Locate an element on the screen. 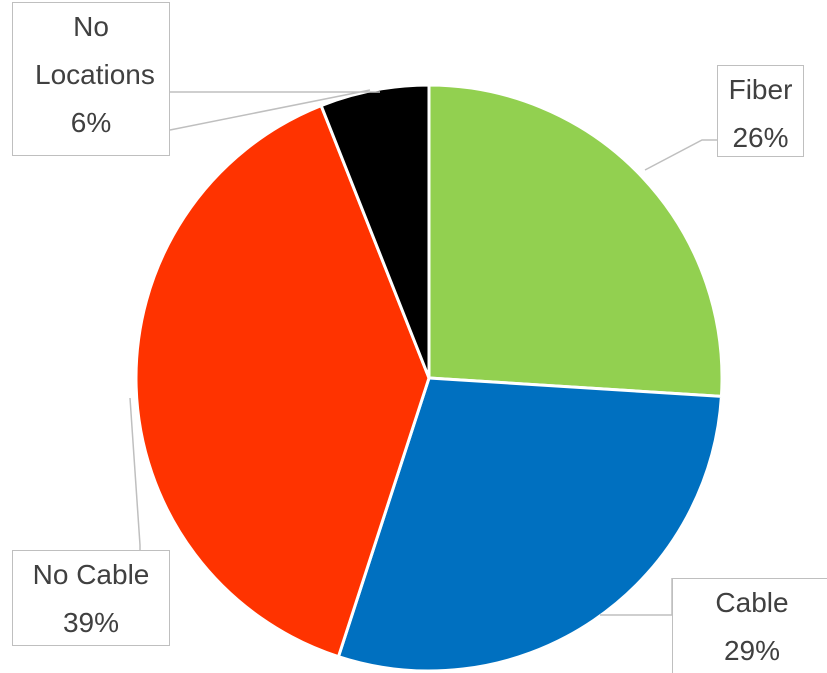 This screenshot has height=673, width=827. value-label: 26% is located at coordinates (760, 137).